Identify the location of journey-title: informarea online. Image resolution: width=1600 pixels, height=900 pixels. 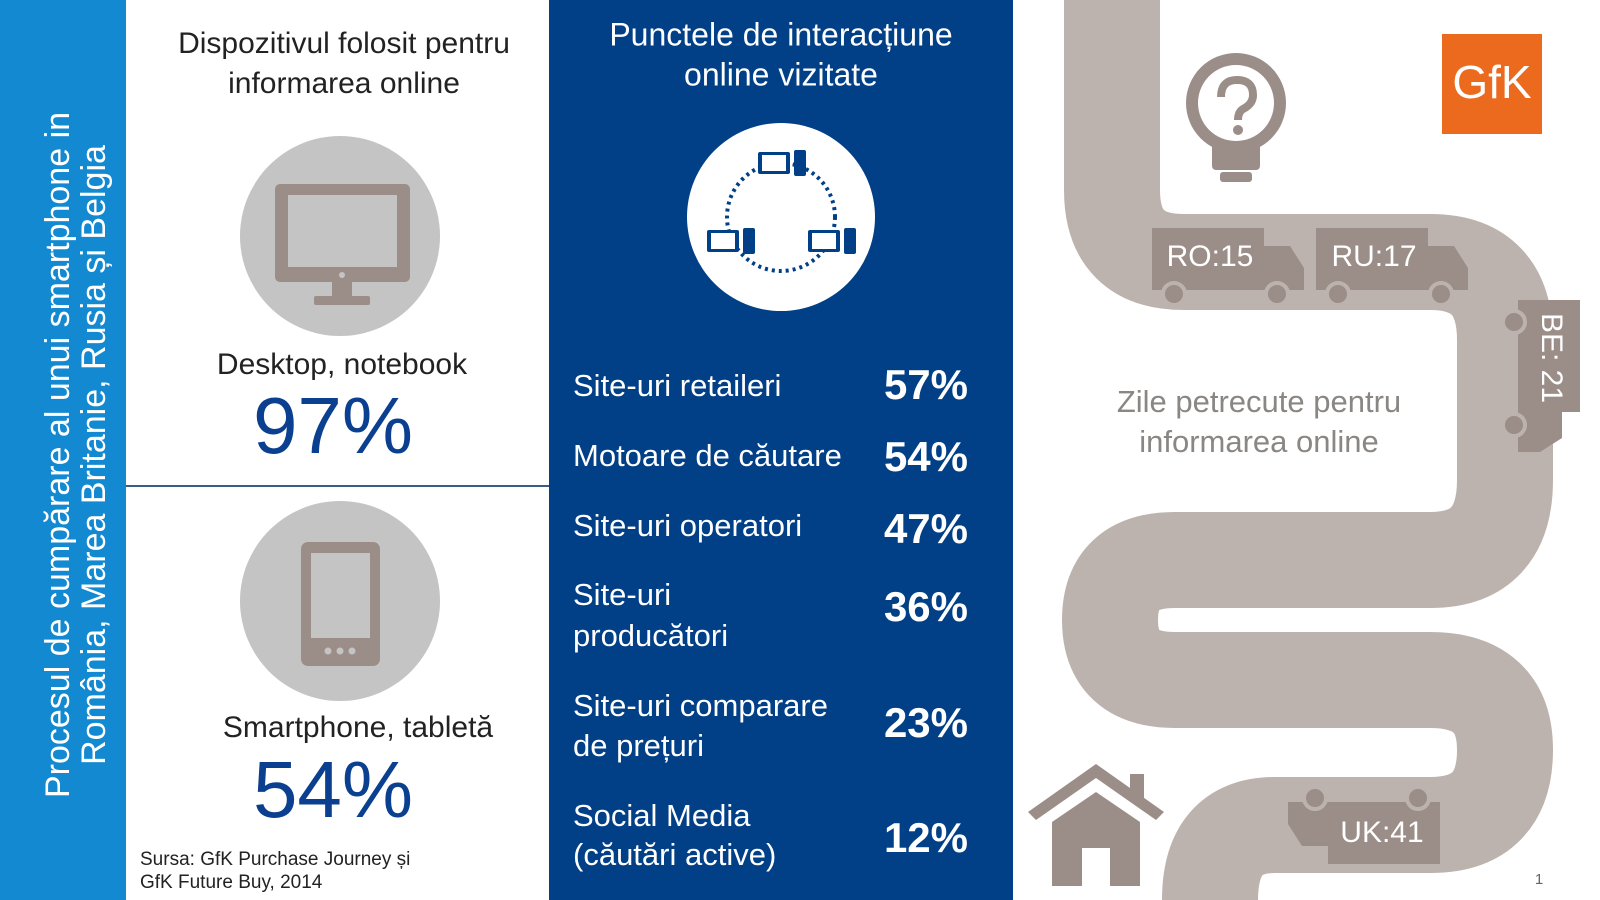
(1259, 441).